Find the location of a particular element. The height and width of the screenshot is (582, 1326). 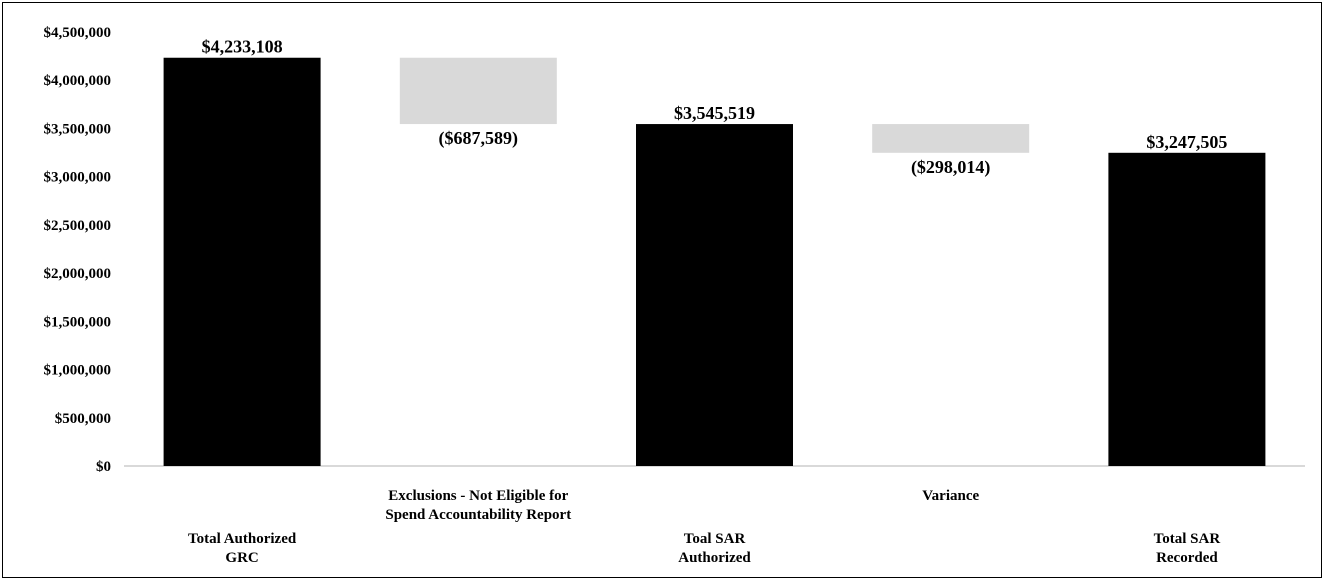

data-label: ($687,589) is located at coordinates (479, 138).